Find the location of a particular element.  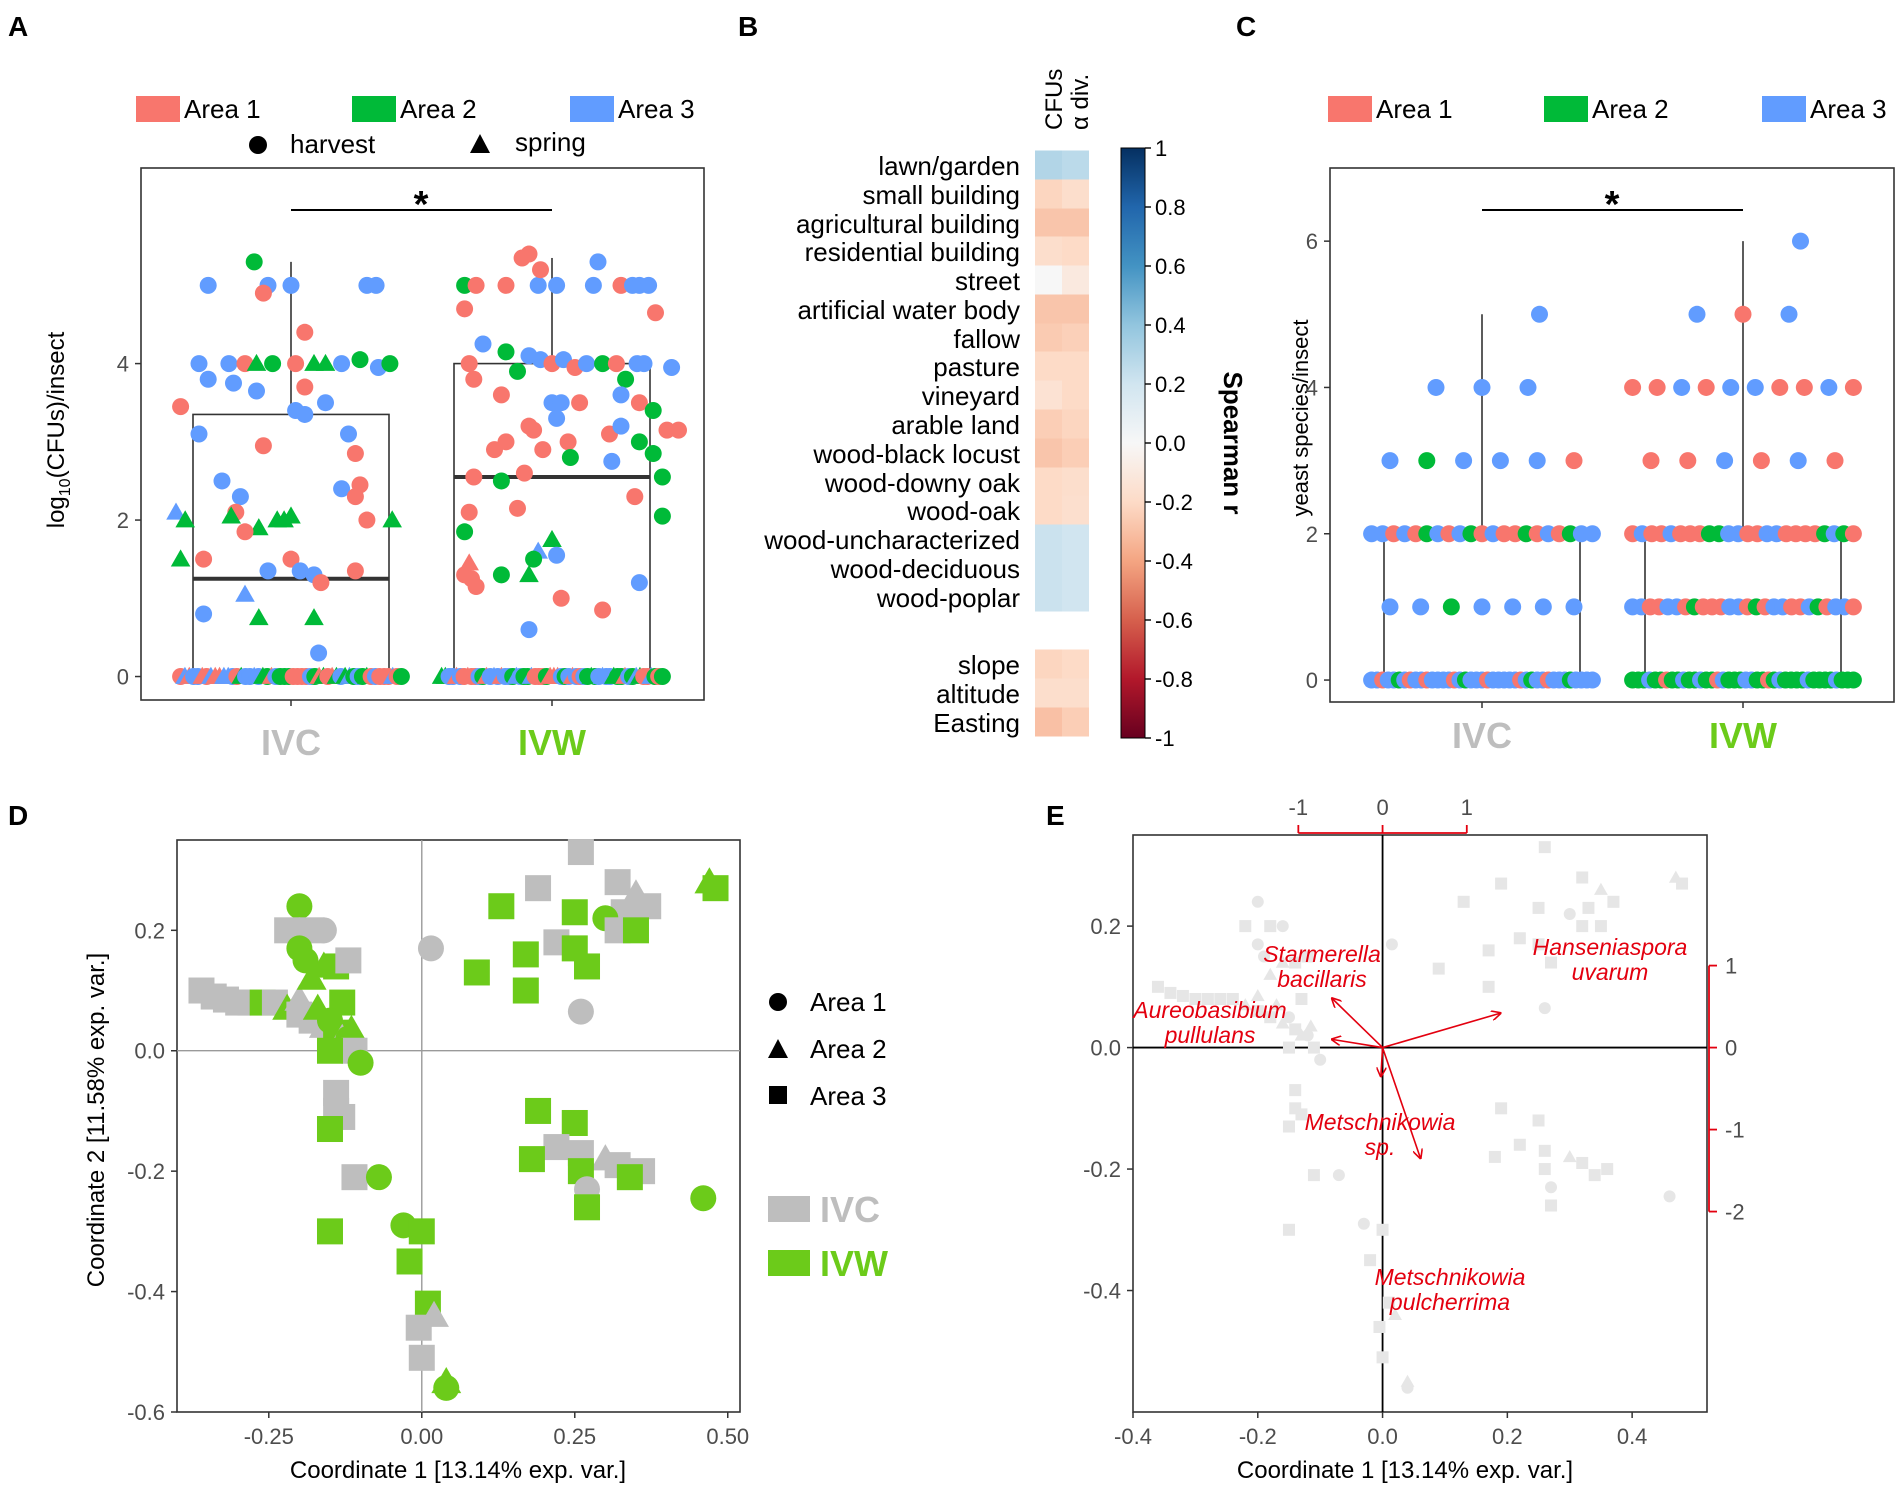

d-points is located at coordinates (458, 1120).